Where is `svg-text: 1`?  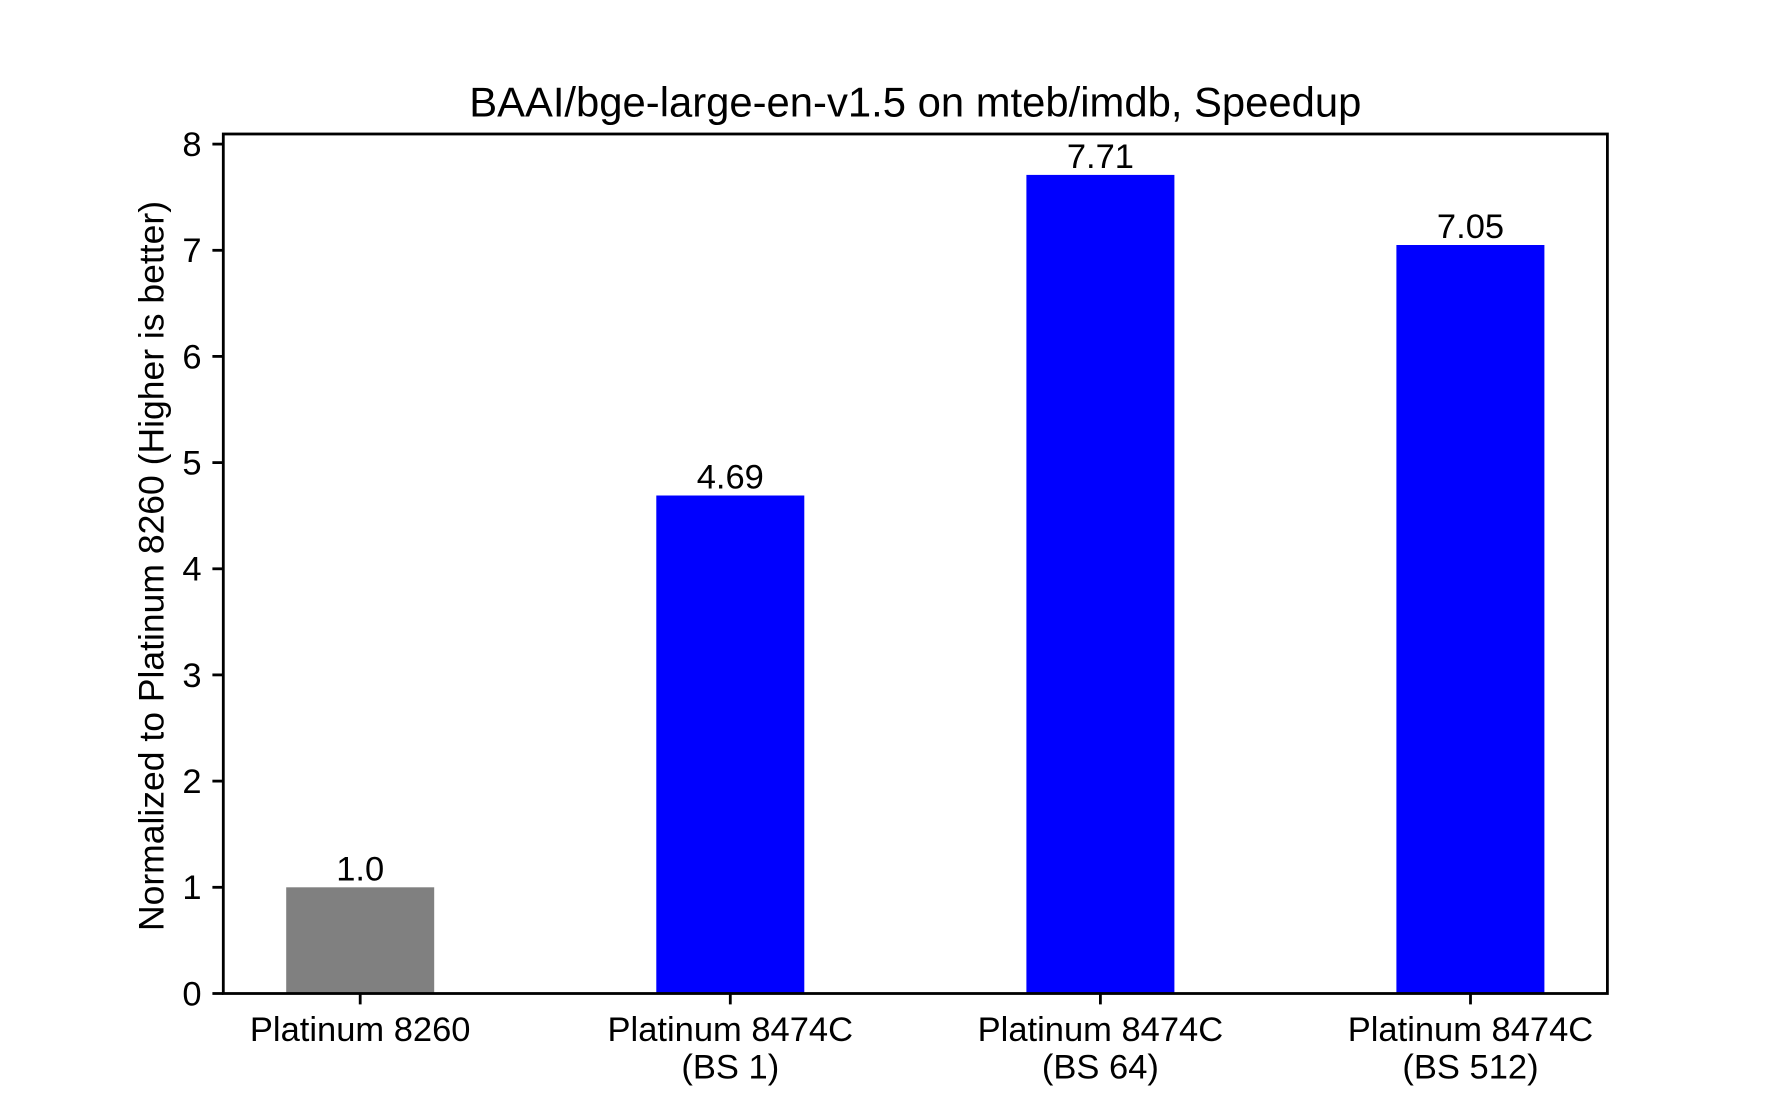
svg-text: 1 is located at coordinates (191, 888).